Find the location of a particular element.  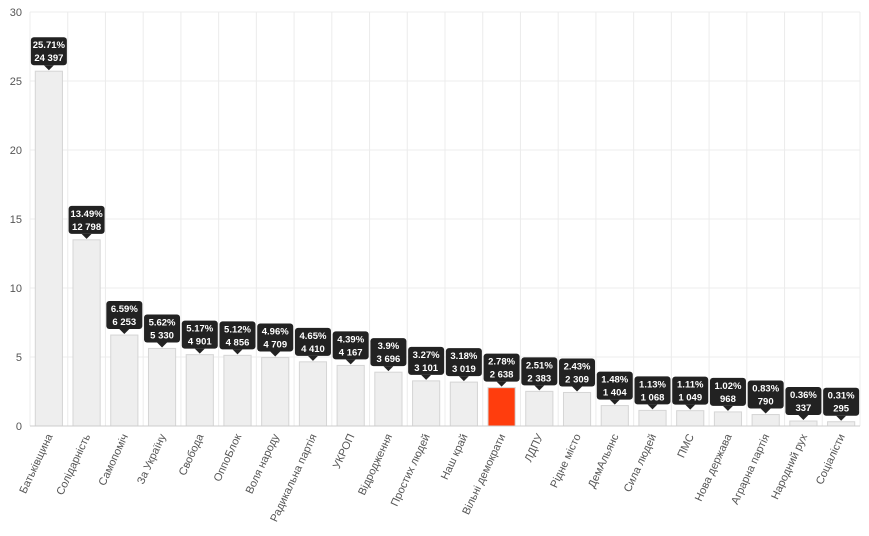

data-label: 3.27% 3 101 is located at coordinates (426, 363).